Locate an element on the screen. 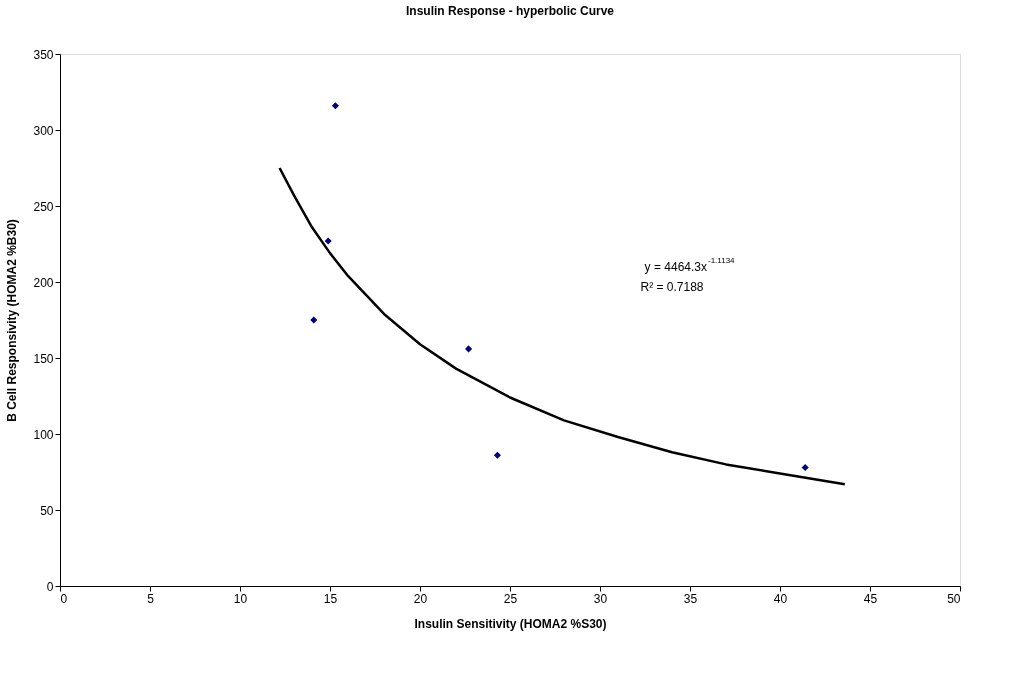 This screenshot has width=1013, height=673. x-tick-label: 20 is located at coordinates (420, 598).